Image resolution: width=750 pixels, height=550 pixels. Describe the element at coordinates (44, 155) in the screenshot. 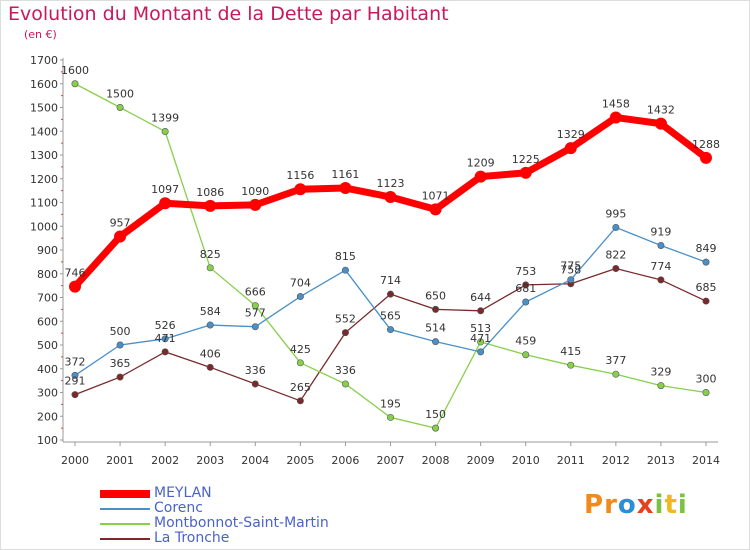

I see `y-tick-label: 1300` at that location.